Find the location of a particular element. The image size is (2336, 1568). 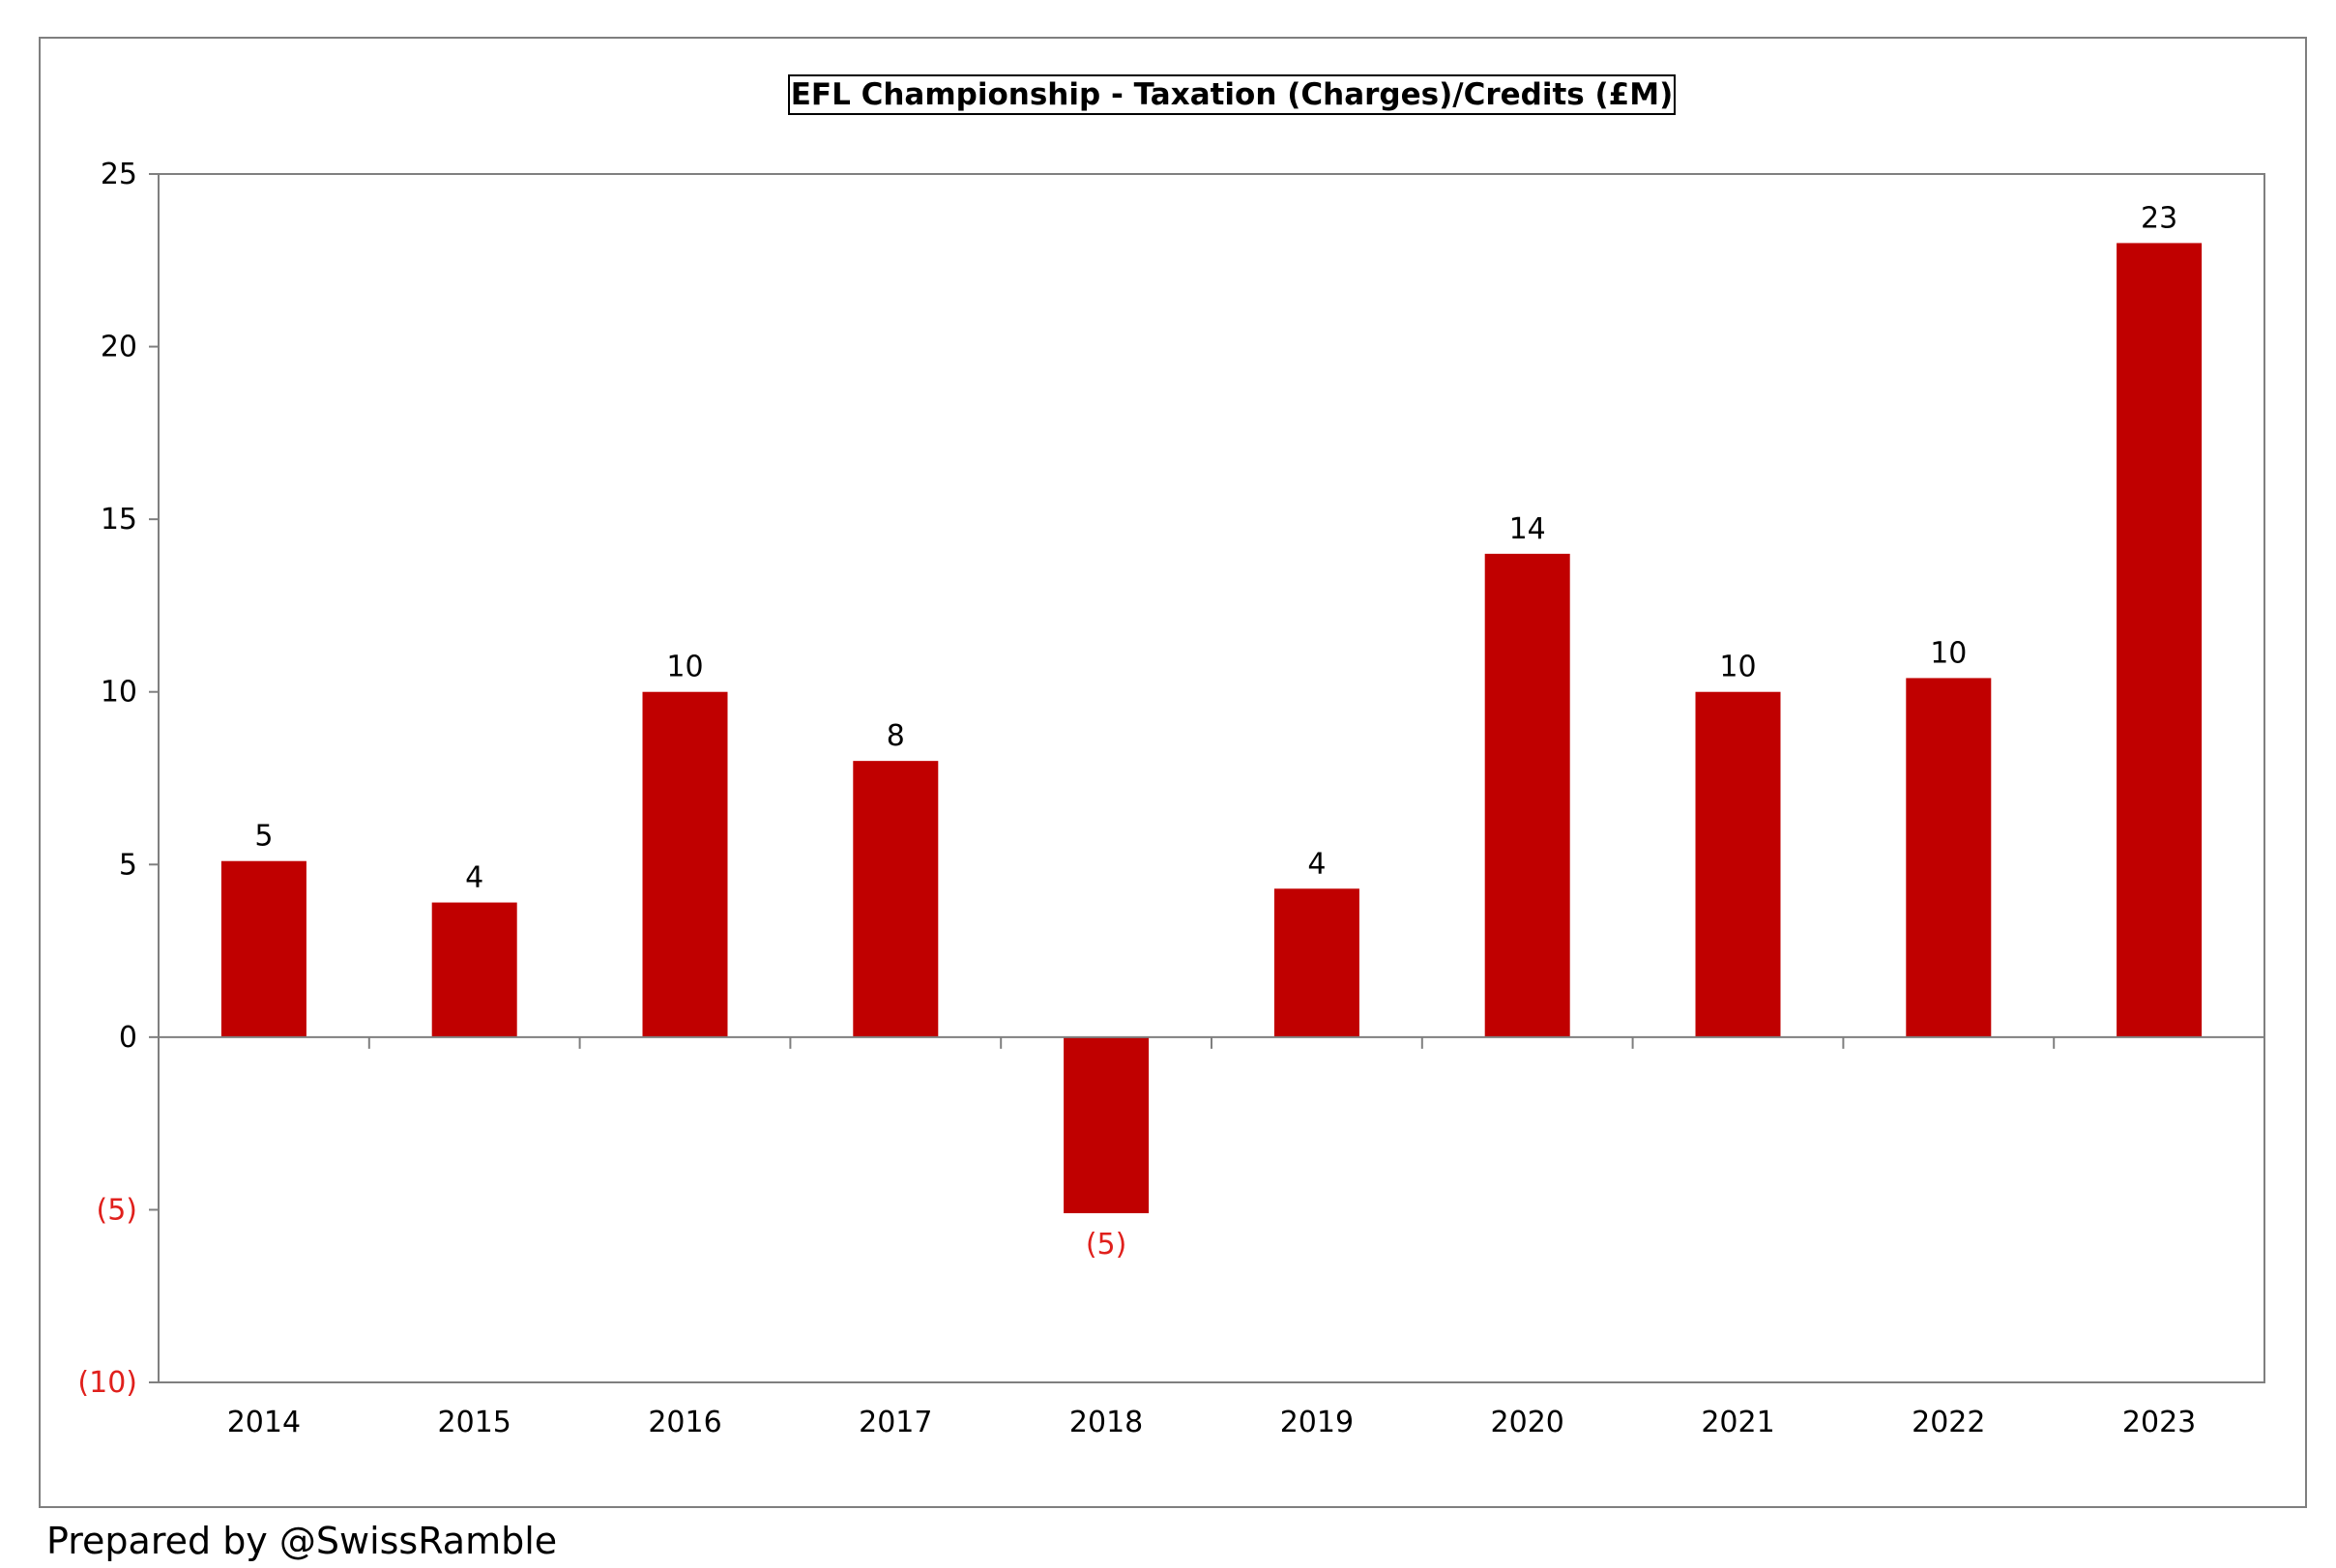

bar-2018 is located at coordinates (1107, 1124).